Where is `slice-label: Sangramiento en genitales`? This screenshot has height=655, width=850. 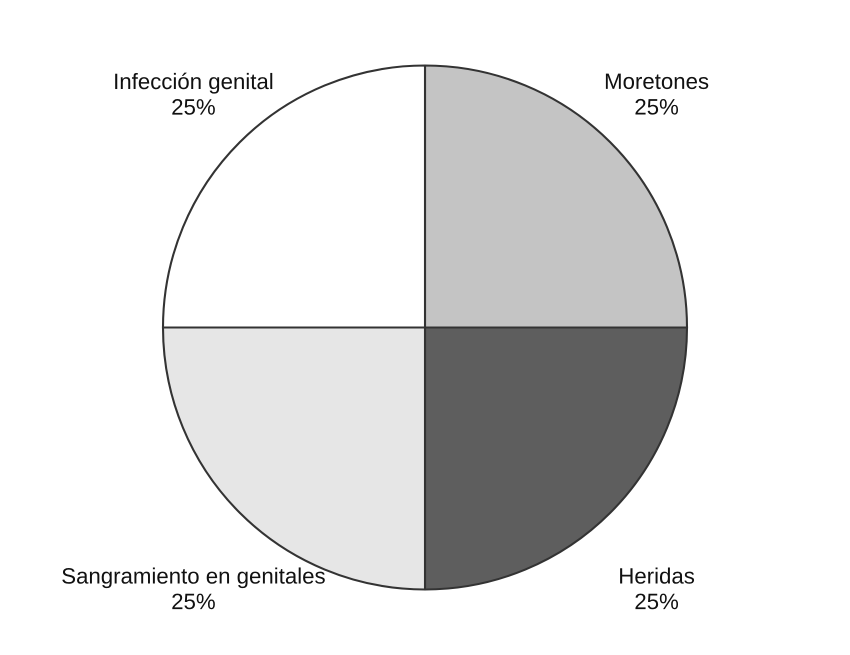
slice-label: Sangramiento en genitales is located at coordinates (193, 577).